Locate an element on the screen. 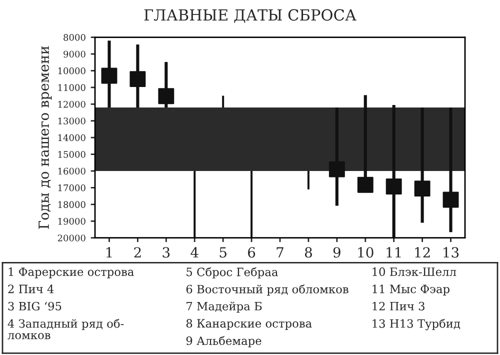 The image size is (500, 355). text: 12 Пич 3 is located at coordinates (398, 306).